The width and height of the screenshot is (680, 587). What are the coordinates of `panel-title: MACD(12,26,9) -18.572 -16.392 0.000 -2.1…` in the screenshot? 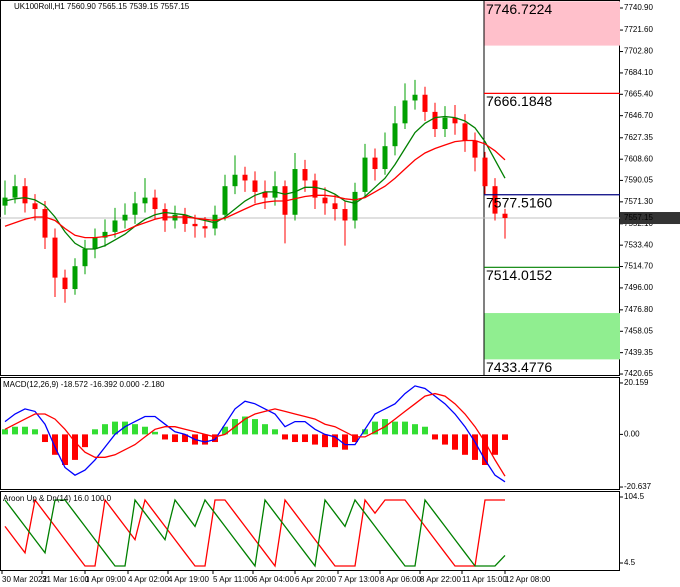 It's located at (84, 384).